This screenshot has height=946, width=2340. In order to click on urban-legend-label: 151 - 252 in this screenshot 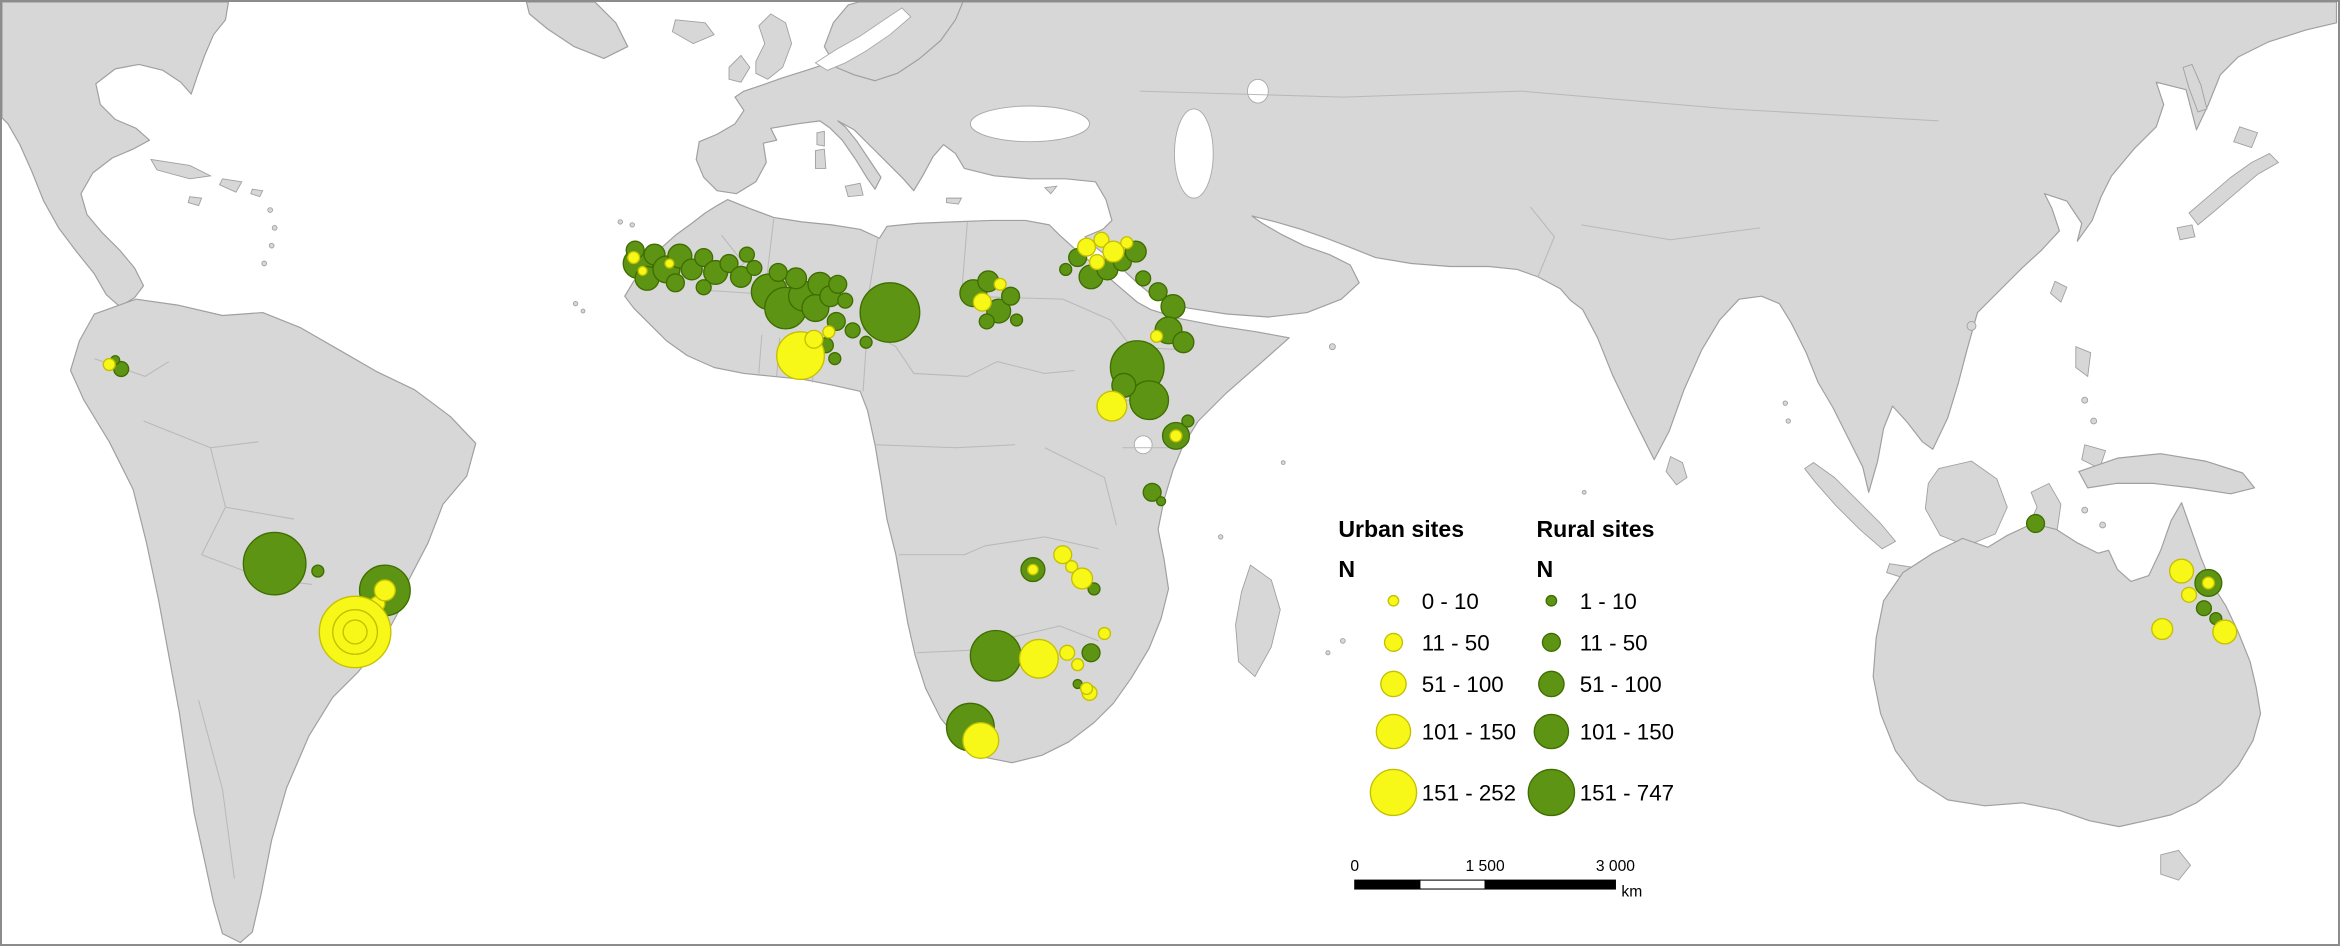, I will do `click(1469, 793)`.